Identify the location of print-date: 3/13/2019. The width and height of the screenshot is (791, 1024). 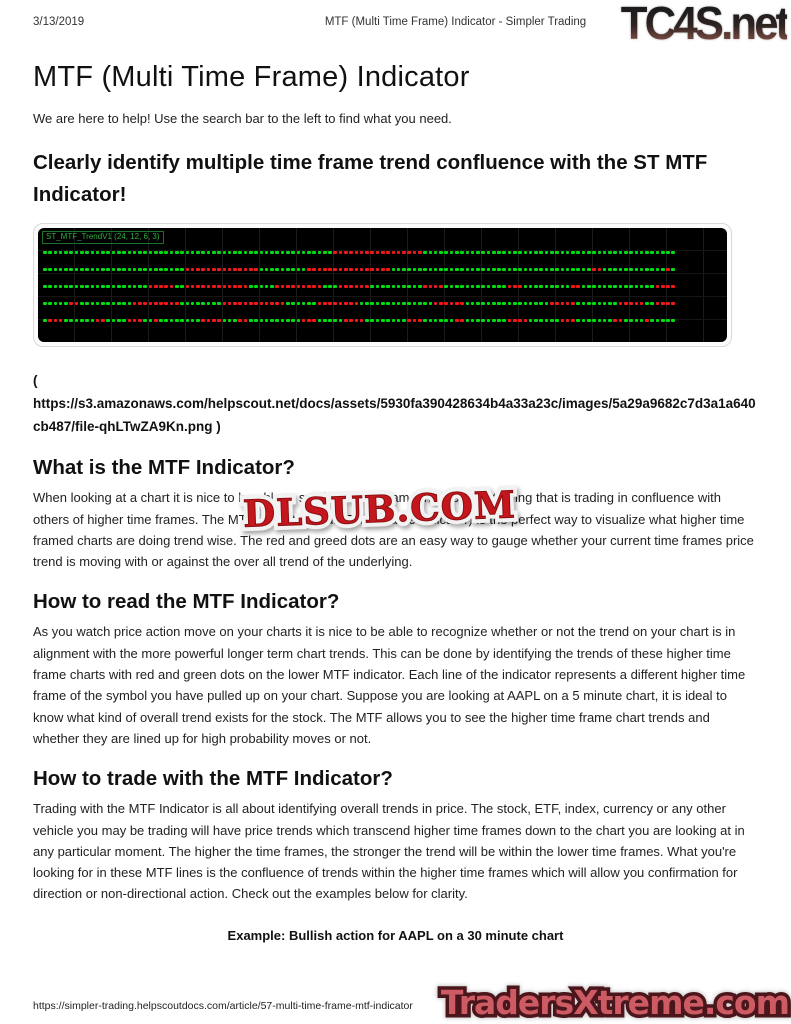
(59, 22).